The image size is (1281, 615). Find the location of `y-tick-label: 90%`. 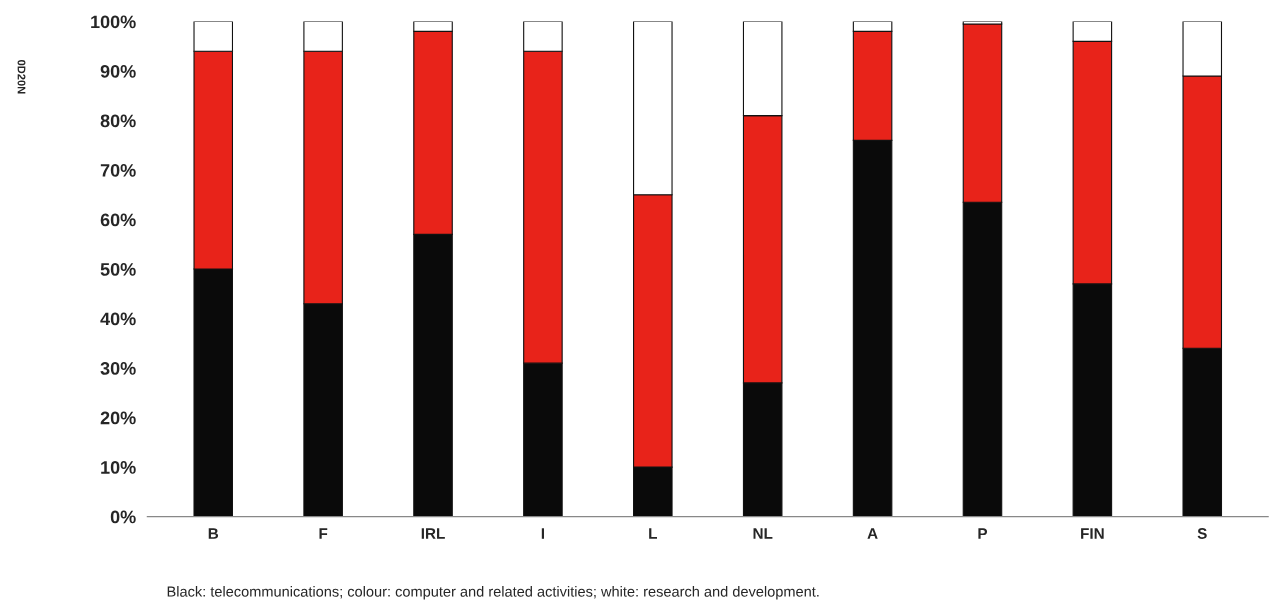

y-tick-label: 90% is located at coordinates (118, 71).